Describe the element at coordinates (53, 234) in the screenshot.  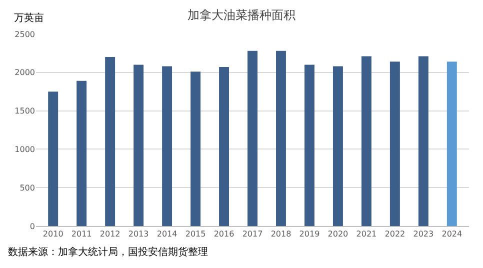
I see `x-tick-label: 2010` at that location.